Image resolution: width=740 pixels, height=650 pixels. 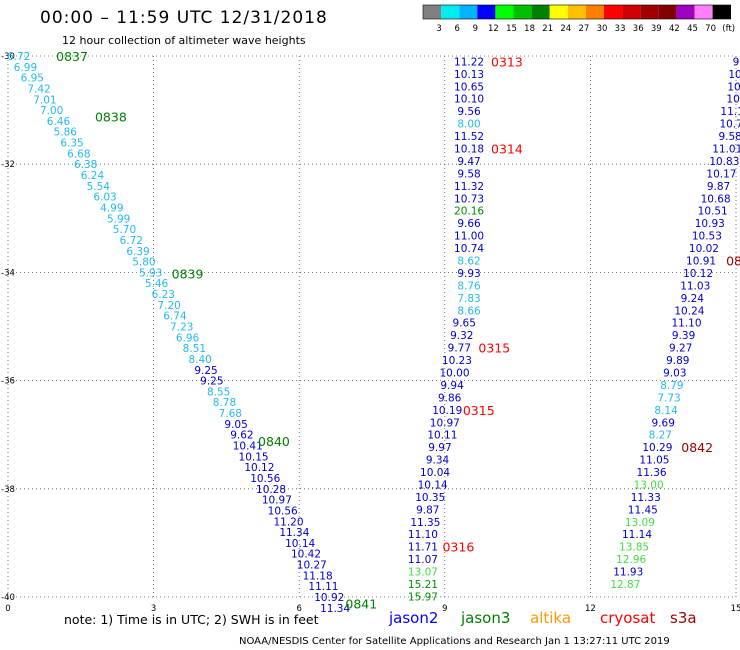 What do you see at coordinates (38, 89) in the screenshot?
I see `wave-height-value: 7.42` at bounding box center [38, 89].